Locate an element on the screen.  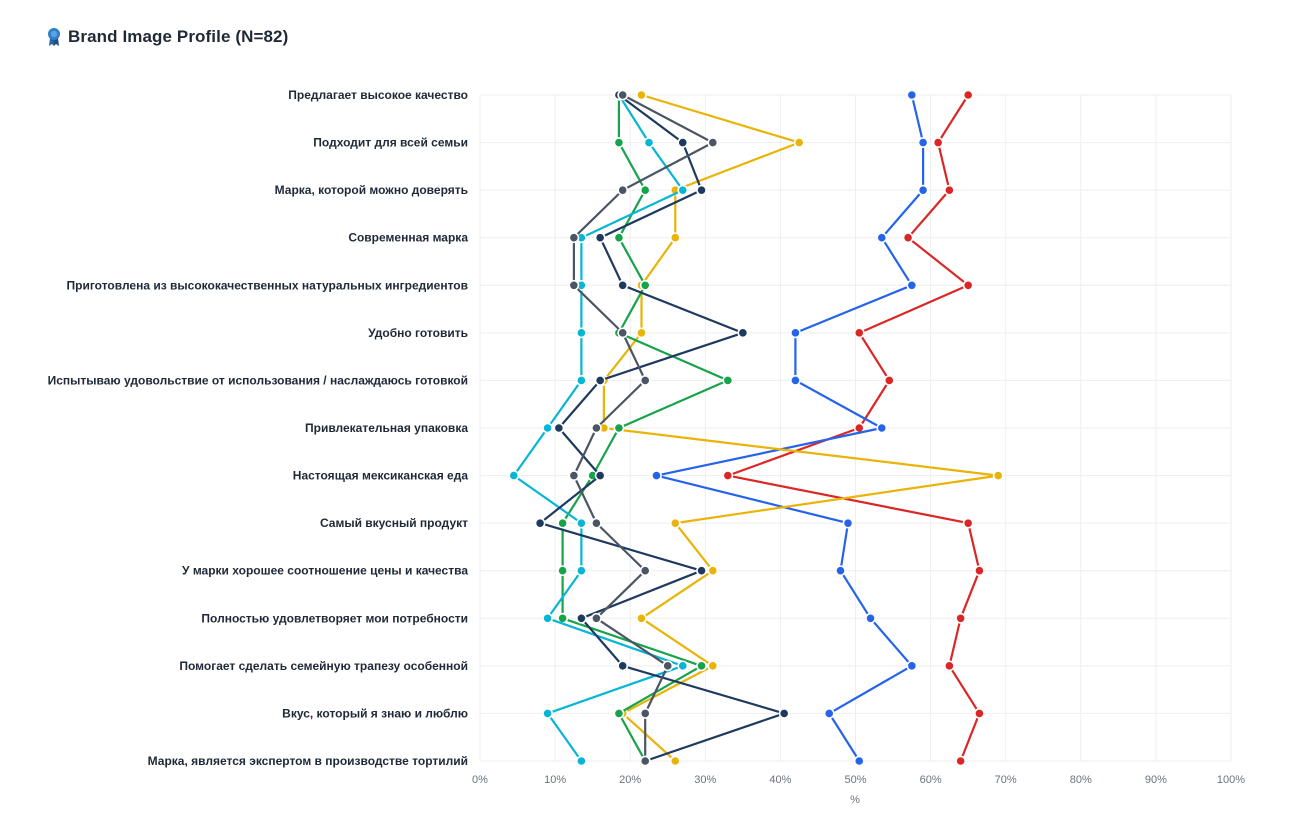
x-tick-label: 10% is located at coordinates (555, 780).